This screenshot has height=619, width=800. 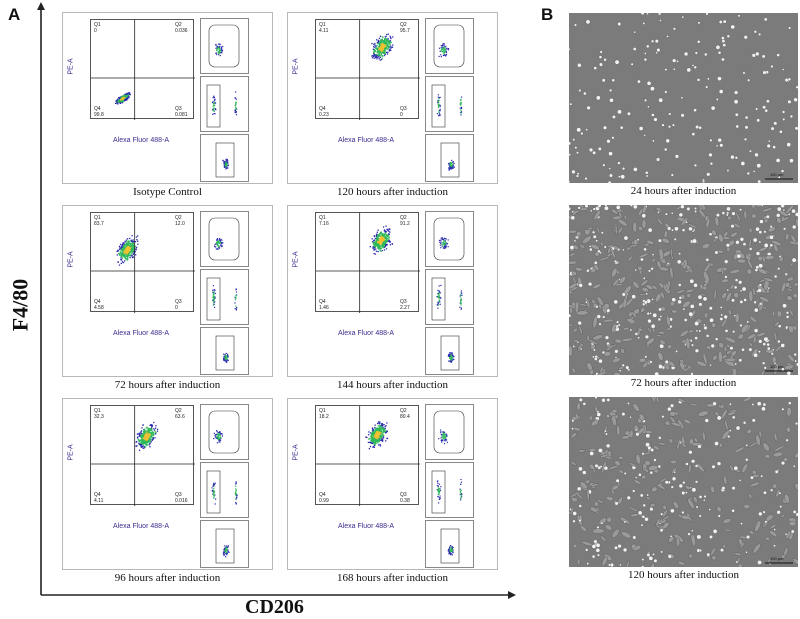 I want to click on quadrant-label: Q1 18.2, so click(x=324, y=414).